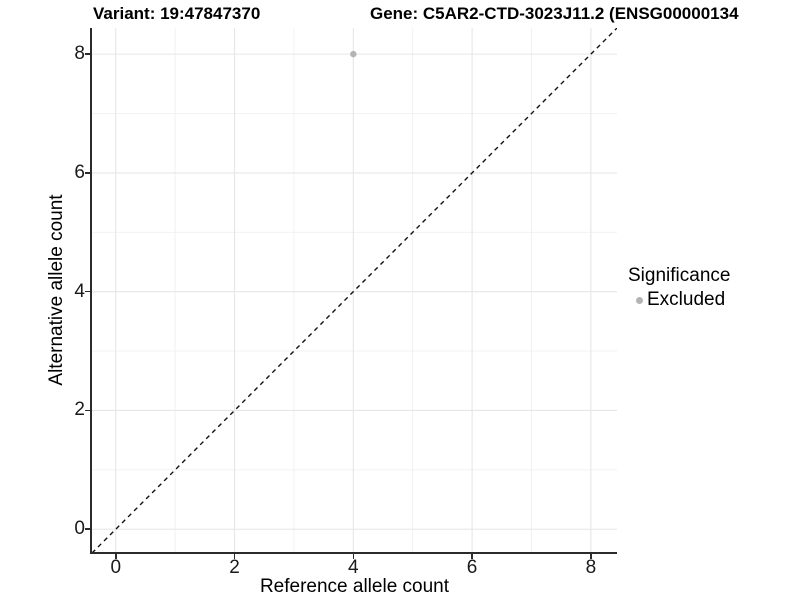 The height and width of the screenshot is (600, 800). I want to click on data-point-excluded, so click(353, 54).